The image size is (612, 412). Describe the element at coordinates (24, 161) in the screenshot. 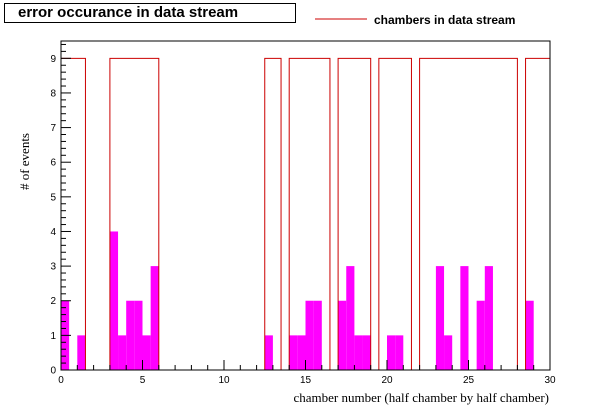

I see `y-axis-title: # of events` at that location.